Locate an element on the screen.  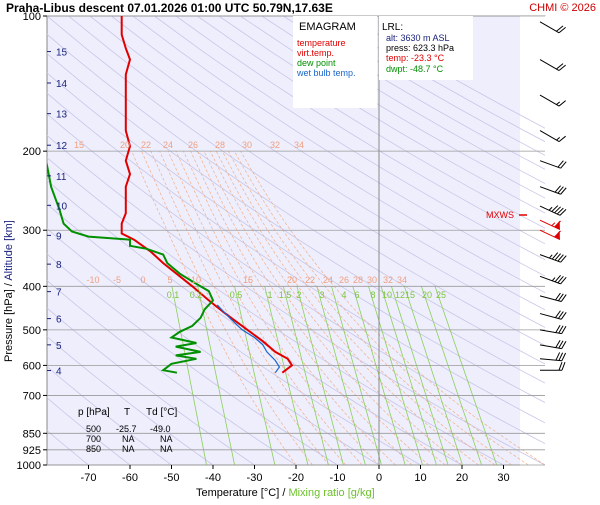
altitude-tick-label: 14 is located at coordinates (62, 84).